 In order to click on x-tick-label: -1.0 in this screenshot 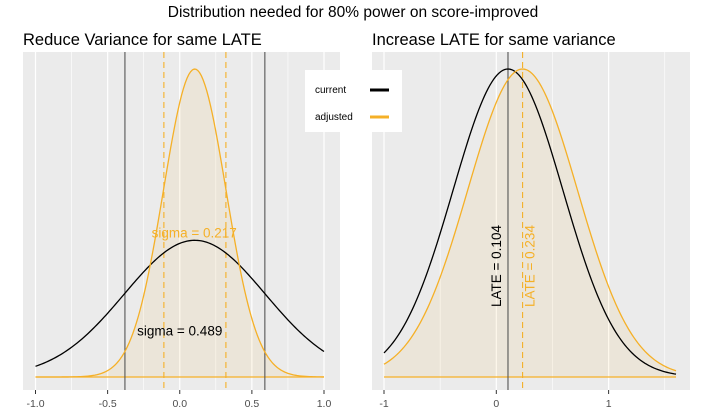, I will do `click(35, 404)`.